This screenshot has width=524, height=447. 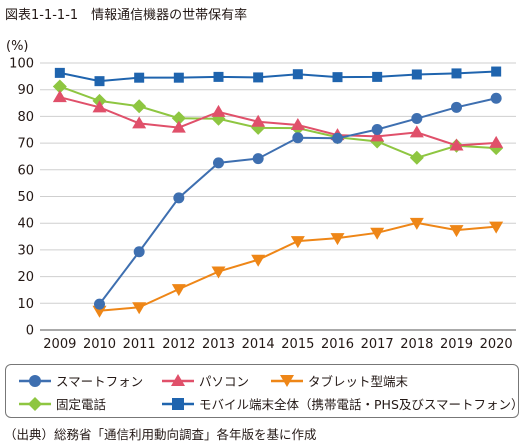 I want to click on legend-marker-mobile, so click(x=178, y=403).